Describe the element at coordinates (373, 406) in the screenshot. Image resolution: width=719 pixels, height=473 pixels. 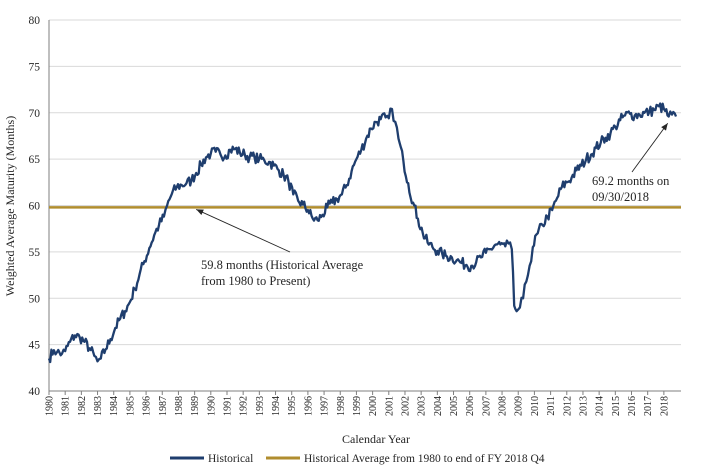
I see `x-tick-label: 2000` at that location.